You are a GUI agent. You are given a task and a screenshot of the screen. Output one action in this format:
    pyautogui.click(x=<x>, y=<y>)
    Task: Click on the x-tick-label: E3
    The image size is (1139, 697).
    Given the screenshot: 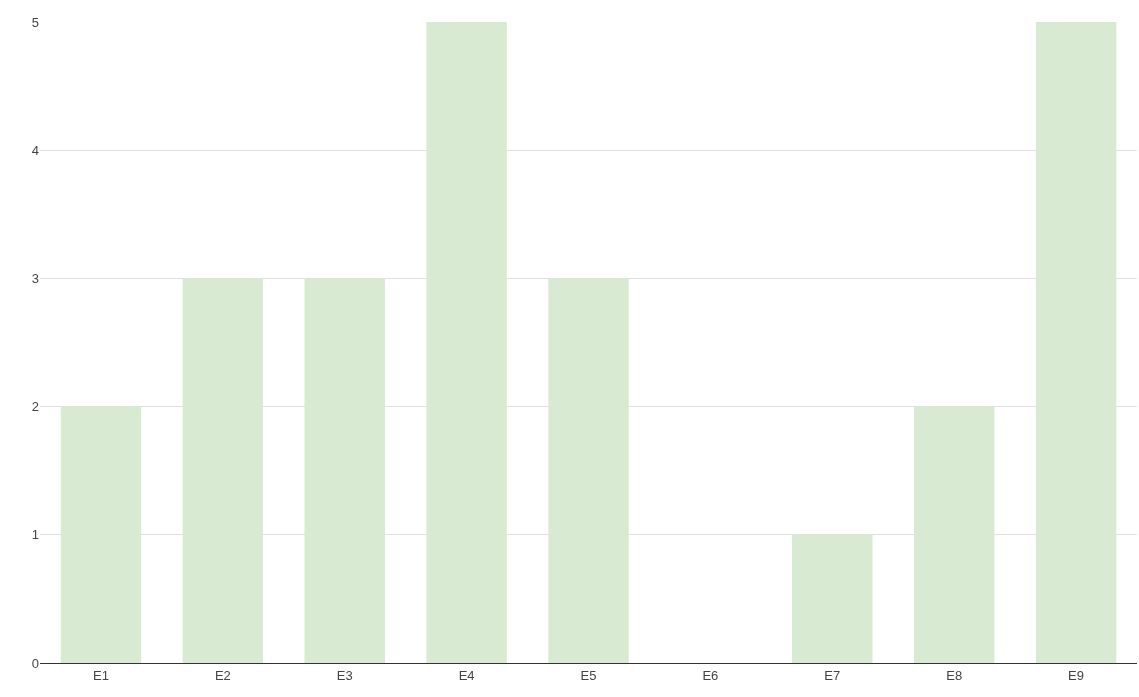 What is the action you would take?
    pyautogui.click(x=344, y=675)
    